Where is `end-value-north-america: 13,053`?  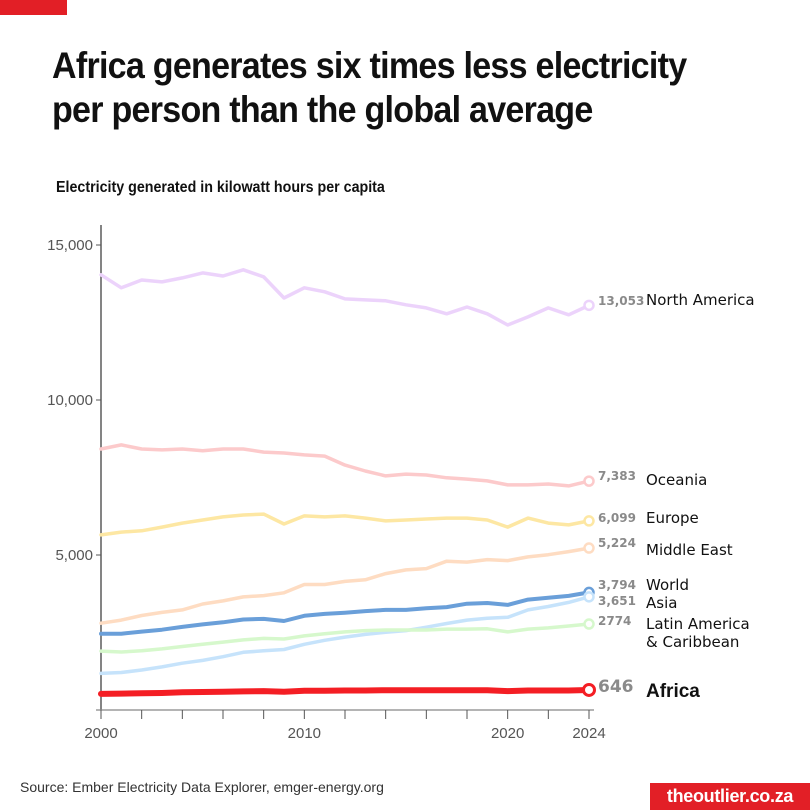 end-value-north-america: 13,053 is located at coordinates (621, 301).